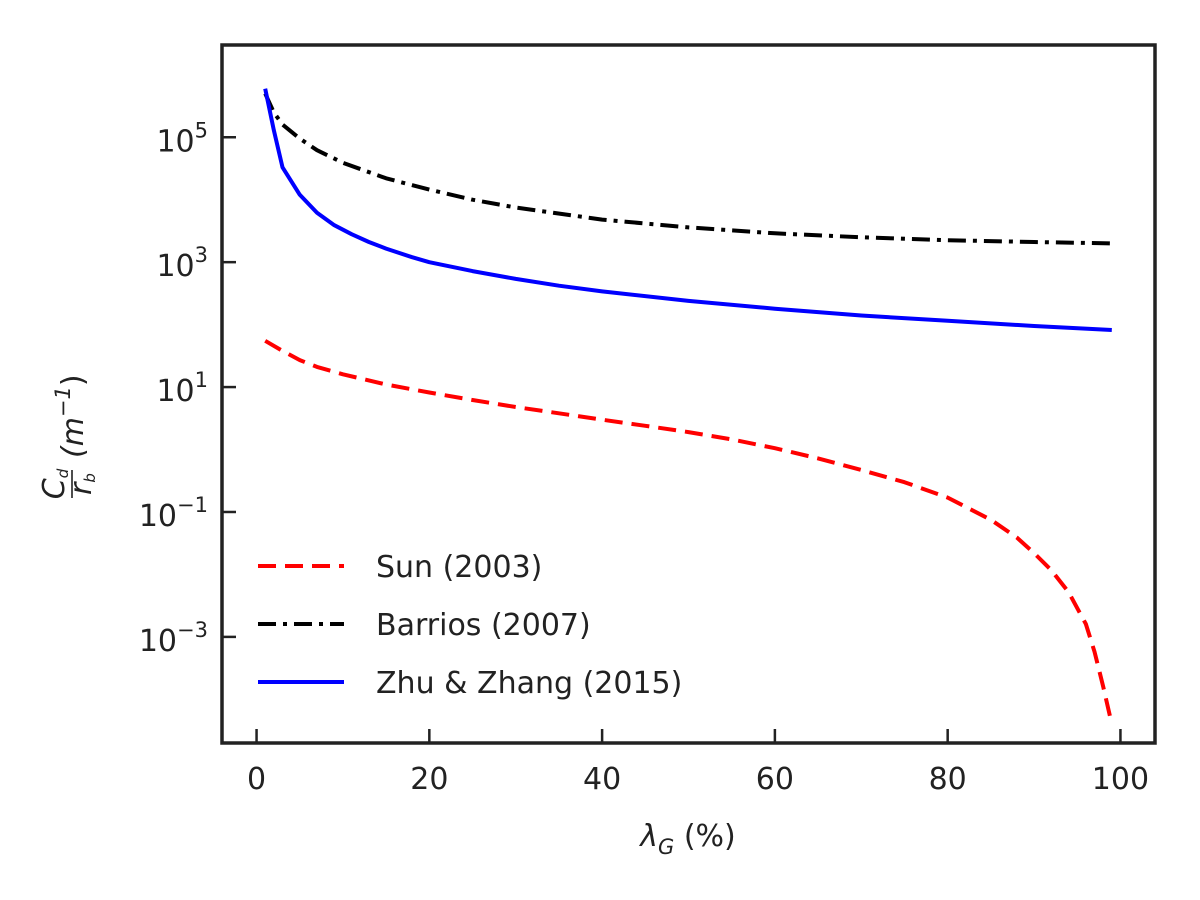 The image size is (1200, 900). What do you see at coordinates (182, 138) in the screenshot?
I see `y-tick-label: 10⁵` at bounding box center [182, 138].